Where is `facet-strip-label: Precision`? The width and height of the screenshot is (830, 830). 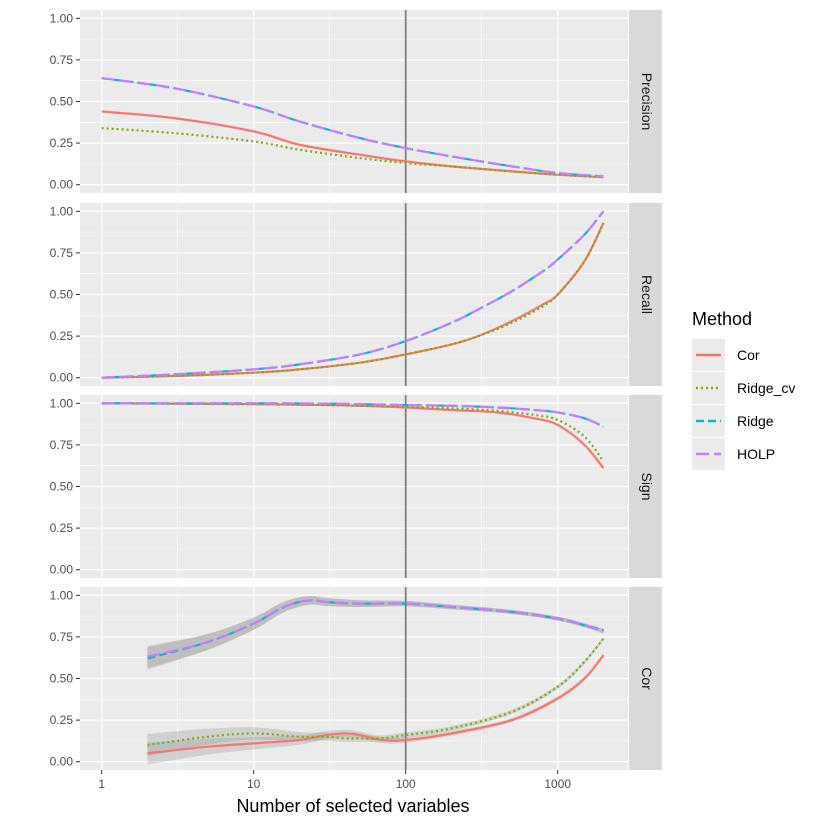
facet-strip-label: Precision is located at coordinates (647, 102).